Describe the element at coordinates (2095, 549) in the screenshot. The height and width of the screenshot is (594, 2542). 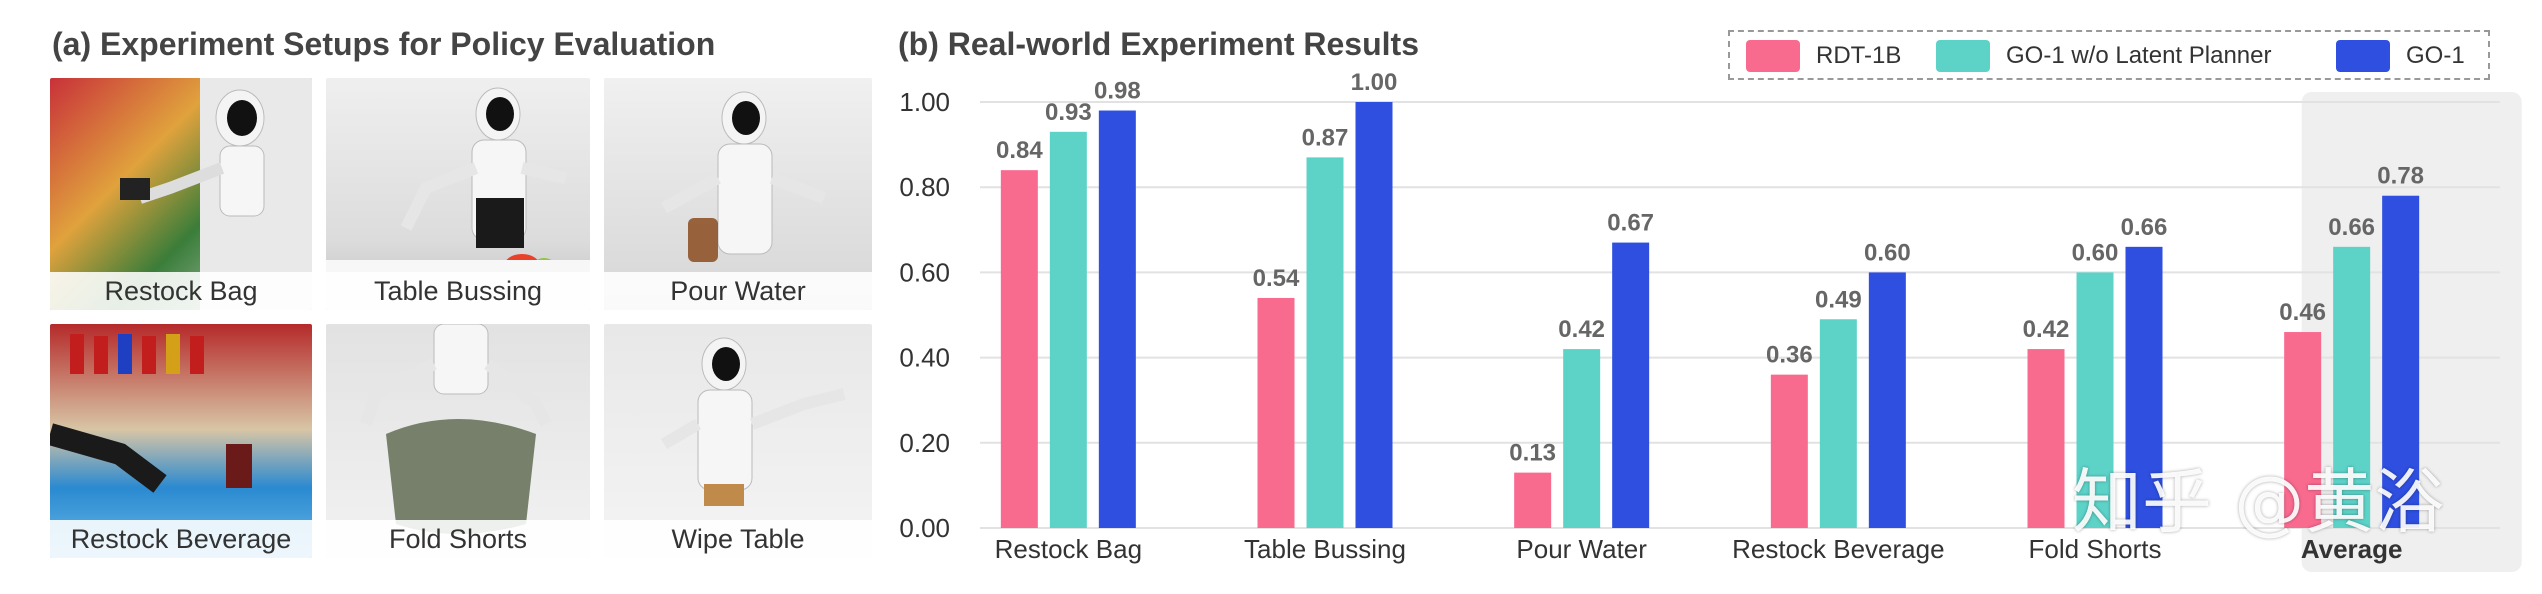
I see `x-tick-label: Fold Shorts` at that location.